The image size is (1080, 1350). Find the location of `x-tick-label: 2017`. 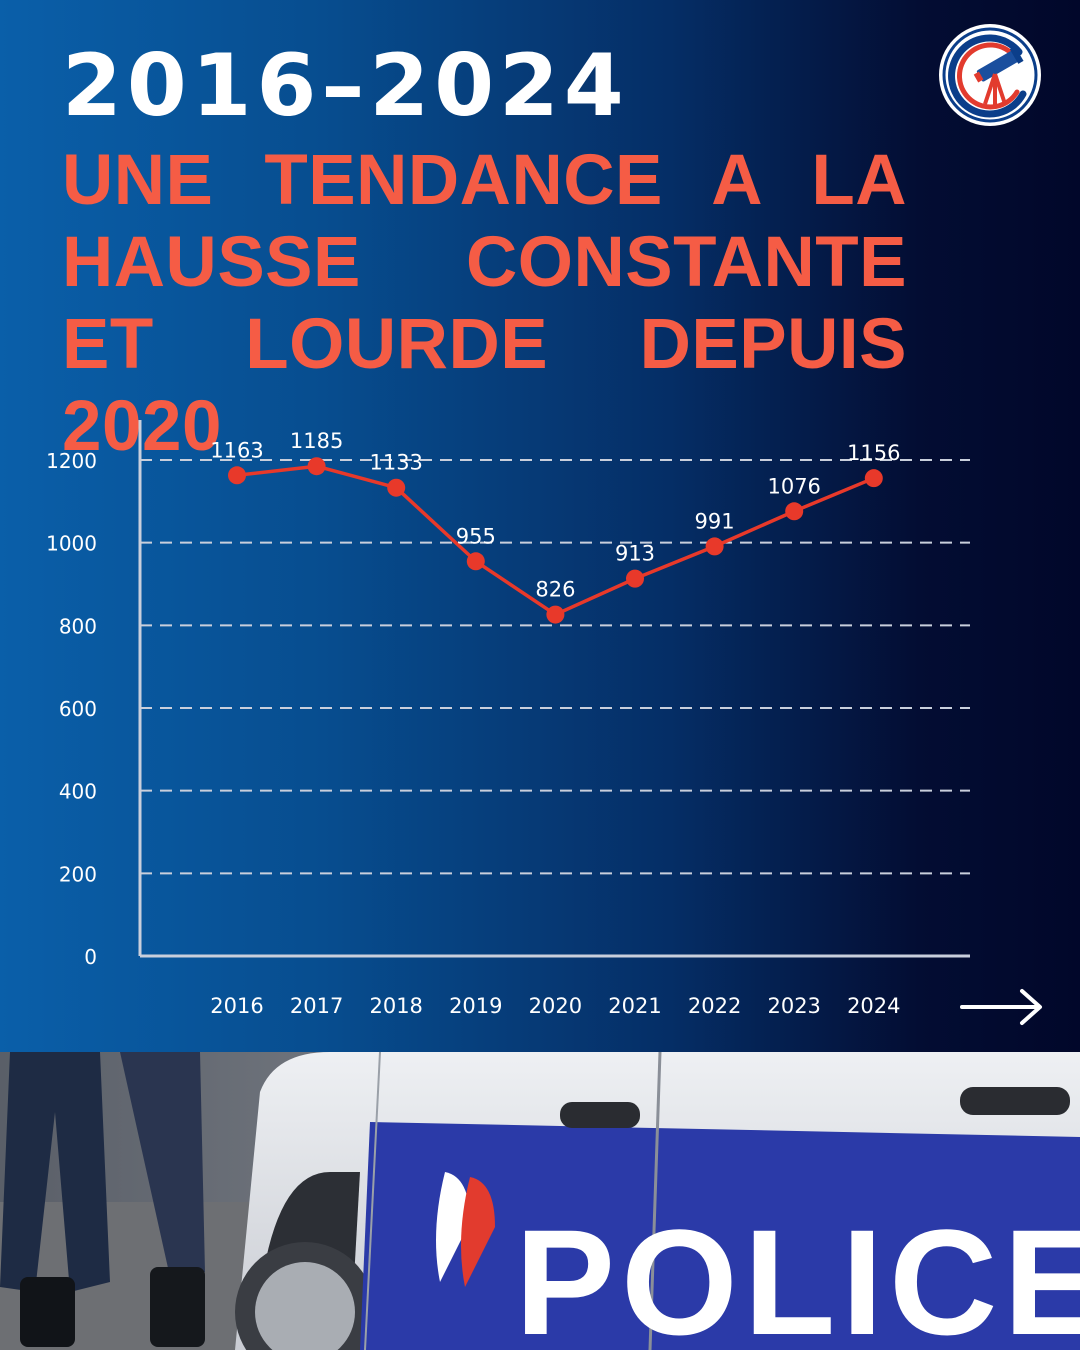

x-tick-label: 2017 is located at coordinates (316, 1006).